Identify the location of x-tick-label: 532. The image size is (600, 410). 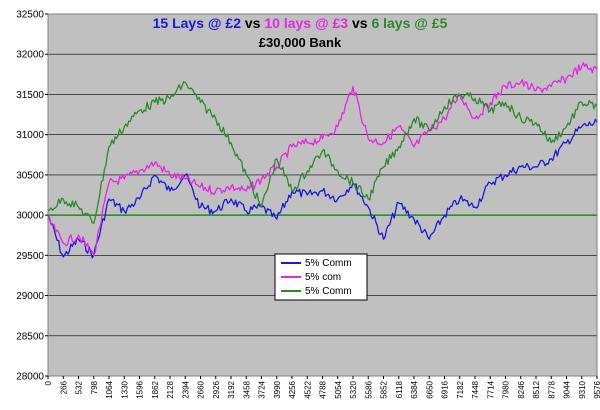
(79, 387).